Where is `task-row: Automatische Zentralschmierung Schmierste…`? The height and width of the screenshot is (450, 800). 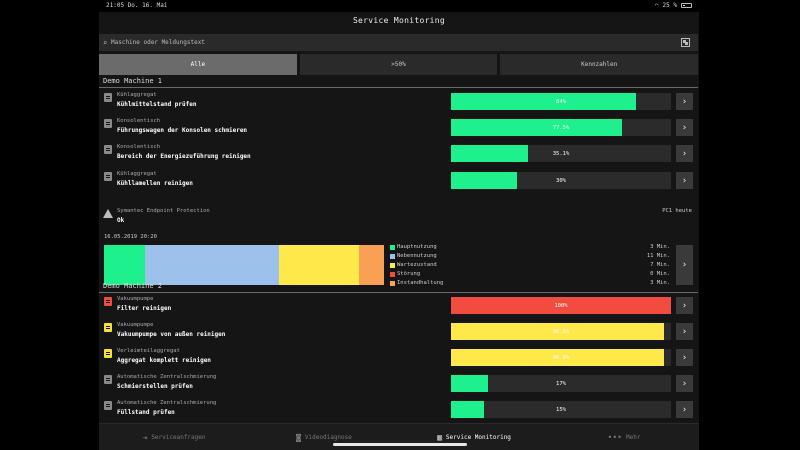 task-row: Automatische Zentralschmierung Schmierste… is located at coordinates (398, 383).